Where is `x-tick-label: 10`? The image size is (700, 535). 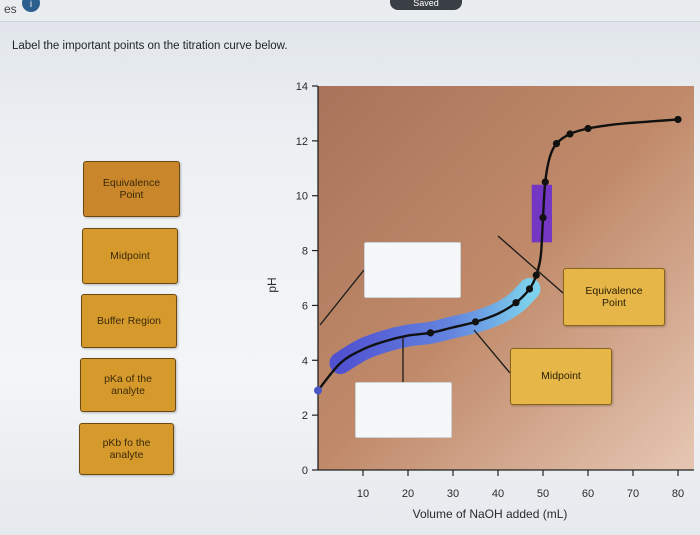 x-tick-label: 10 is located at coordinates (363, 494).